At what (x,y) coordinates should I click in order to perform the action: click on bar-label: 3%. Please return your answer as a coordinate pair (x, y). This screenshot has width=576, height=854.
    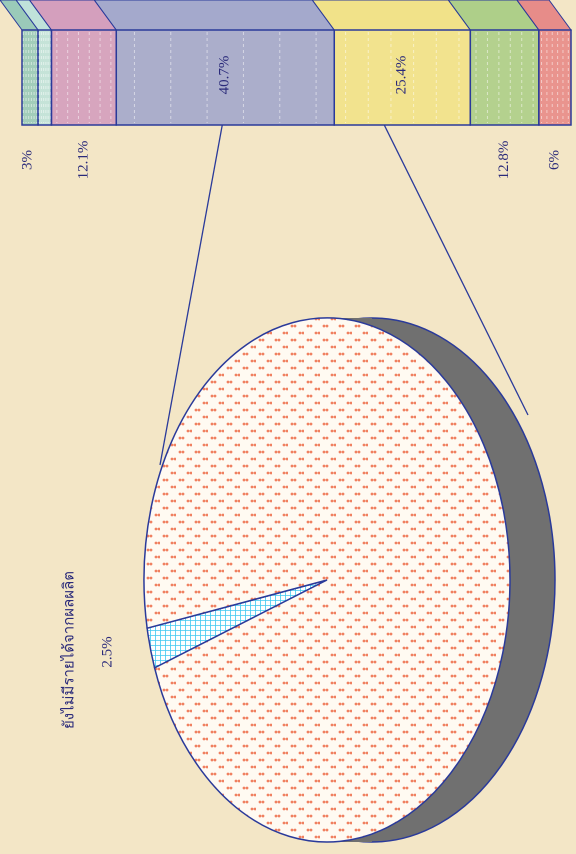
    Looking at the image, I should click on (27, 160).